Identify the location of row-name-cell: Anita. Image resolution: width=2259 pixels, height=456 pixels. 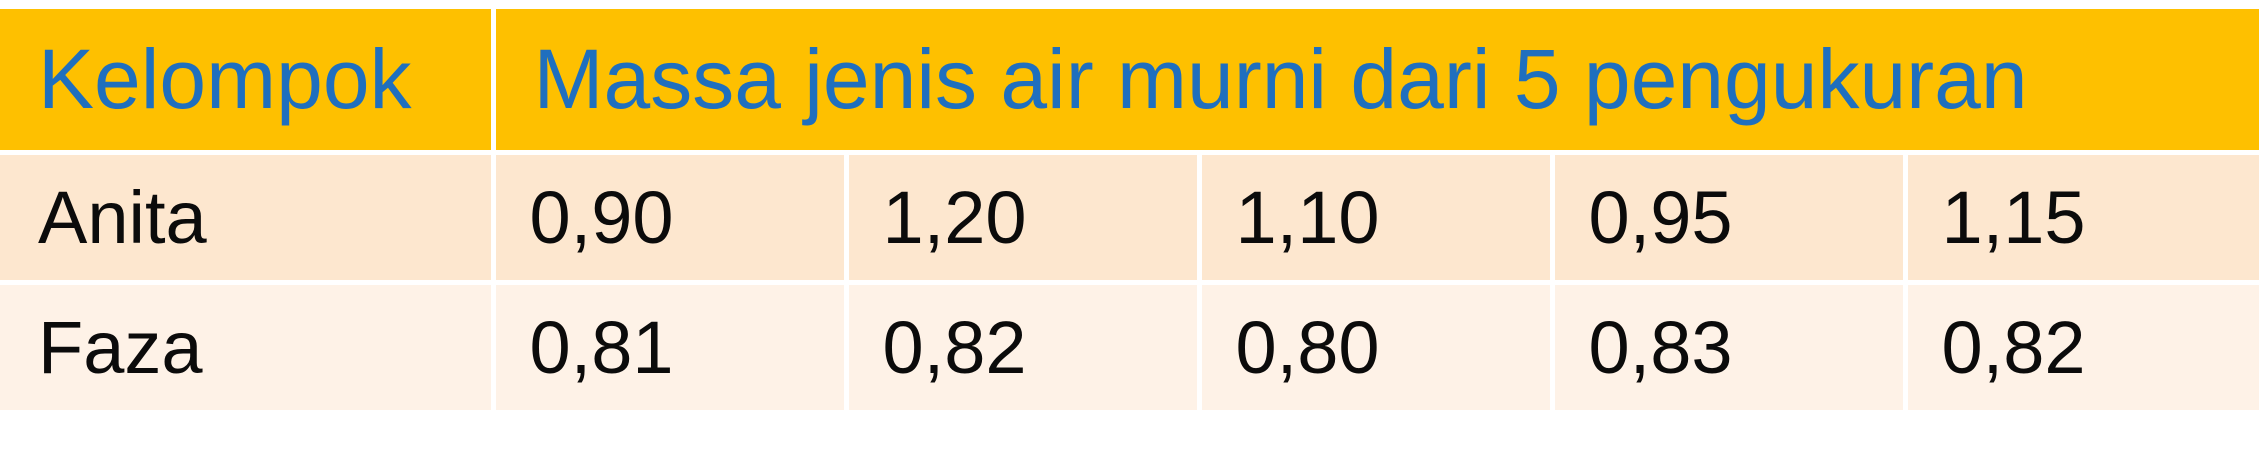
(248, 217).